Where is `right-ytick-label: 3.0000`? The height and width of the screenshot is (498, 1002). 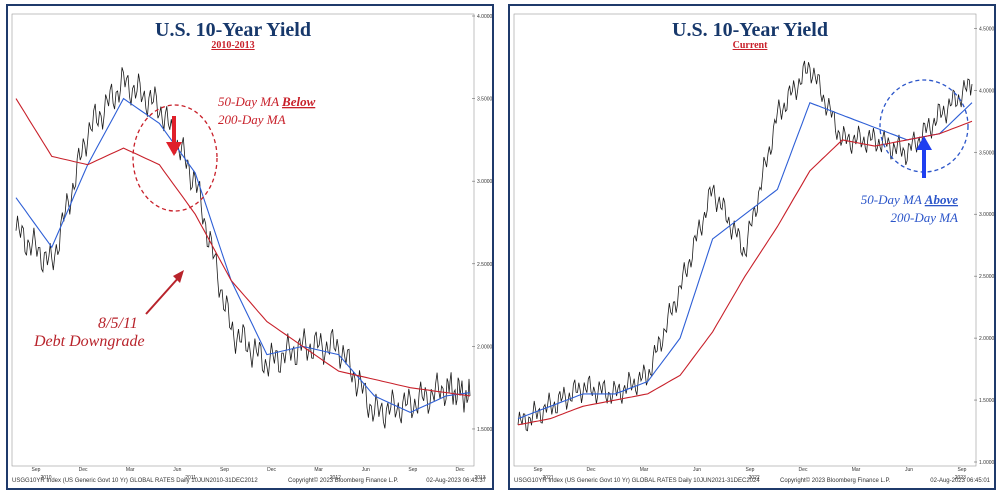
right-ytick-label: 3.0000 is located at coordinates (986, 215).